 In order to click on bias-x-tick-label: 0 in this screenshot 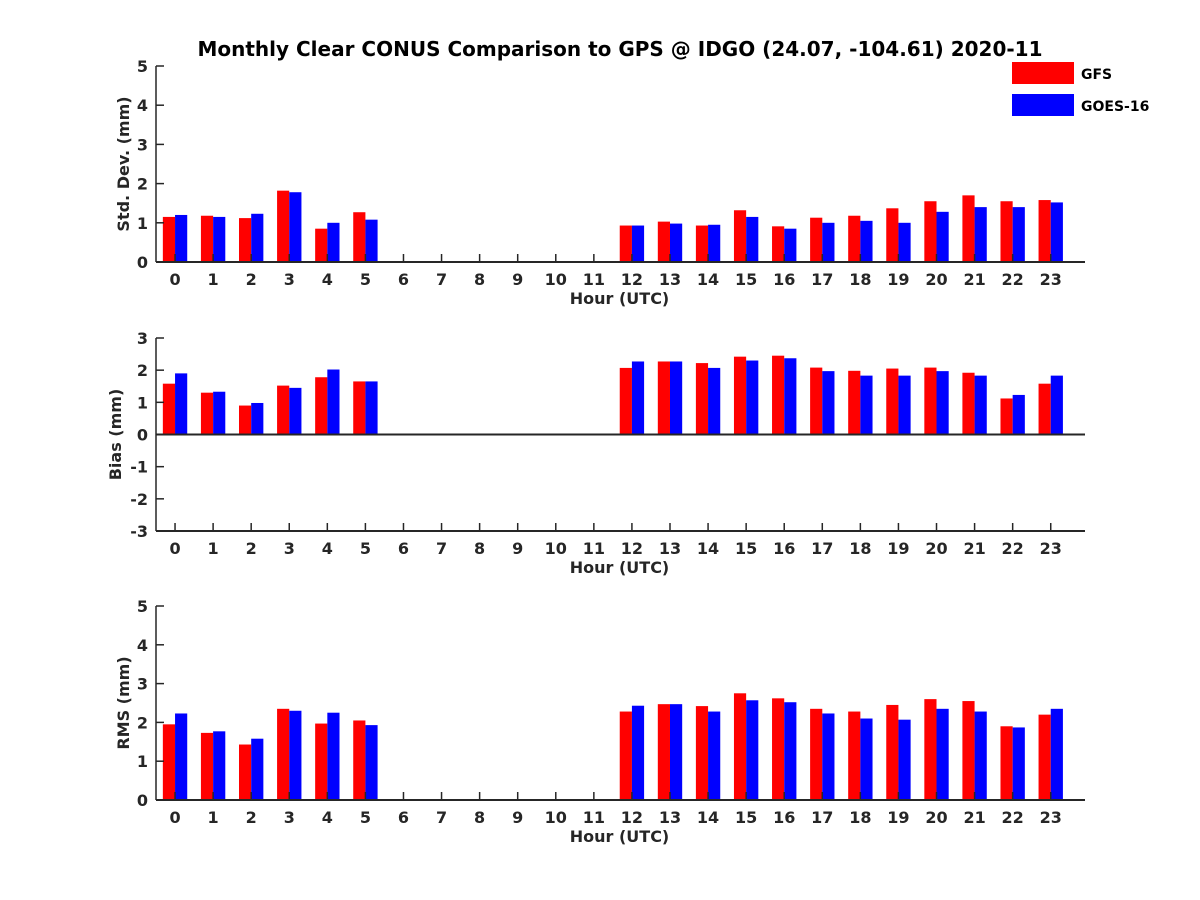, I will do `click(174, 548)`.